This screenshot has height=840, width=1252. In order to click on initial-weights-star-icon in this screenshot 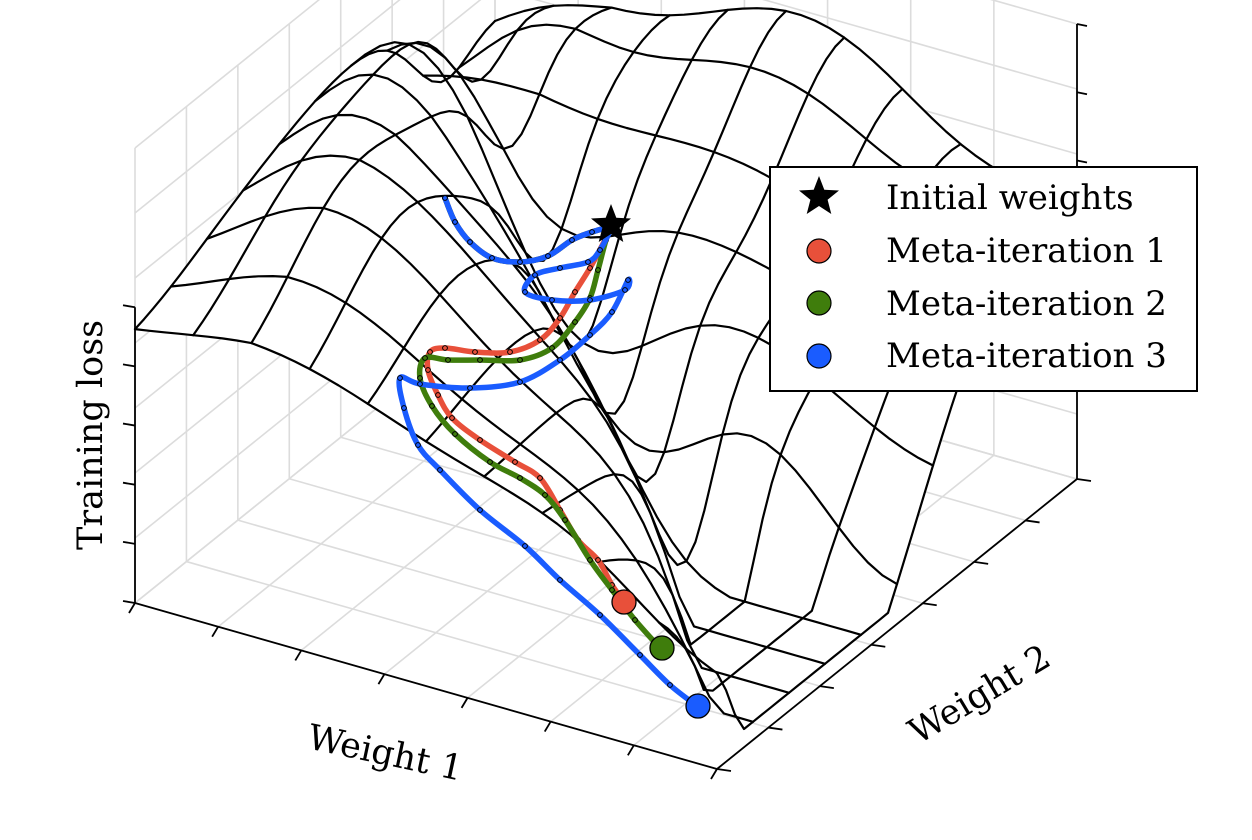, I will do `click(611, 223)`.